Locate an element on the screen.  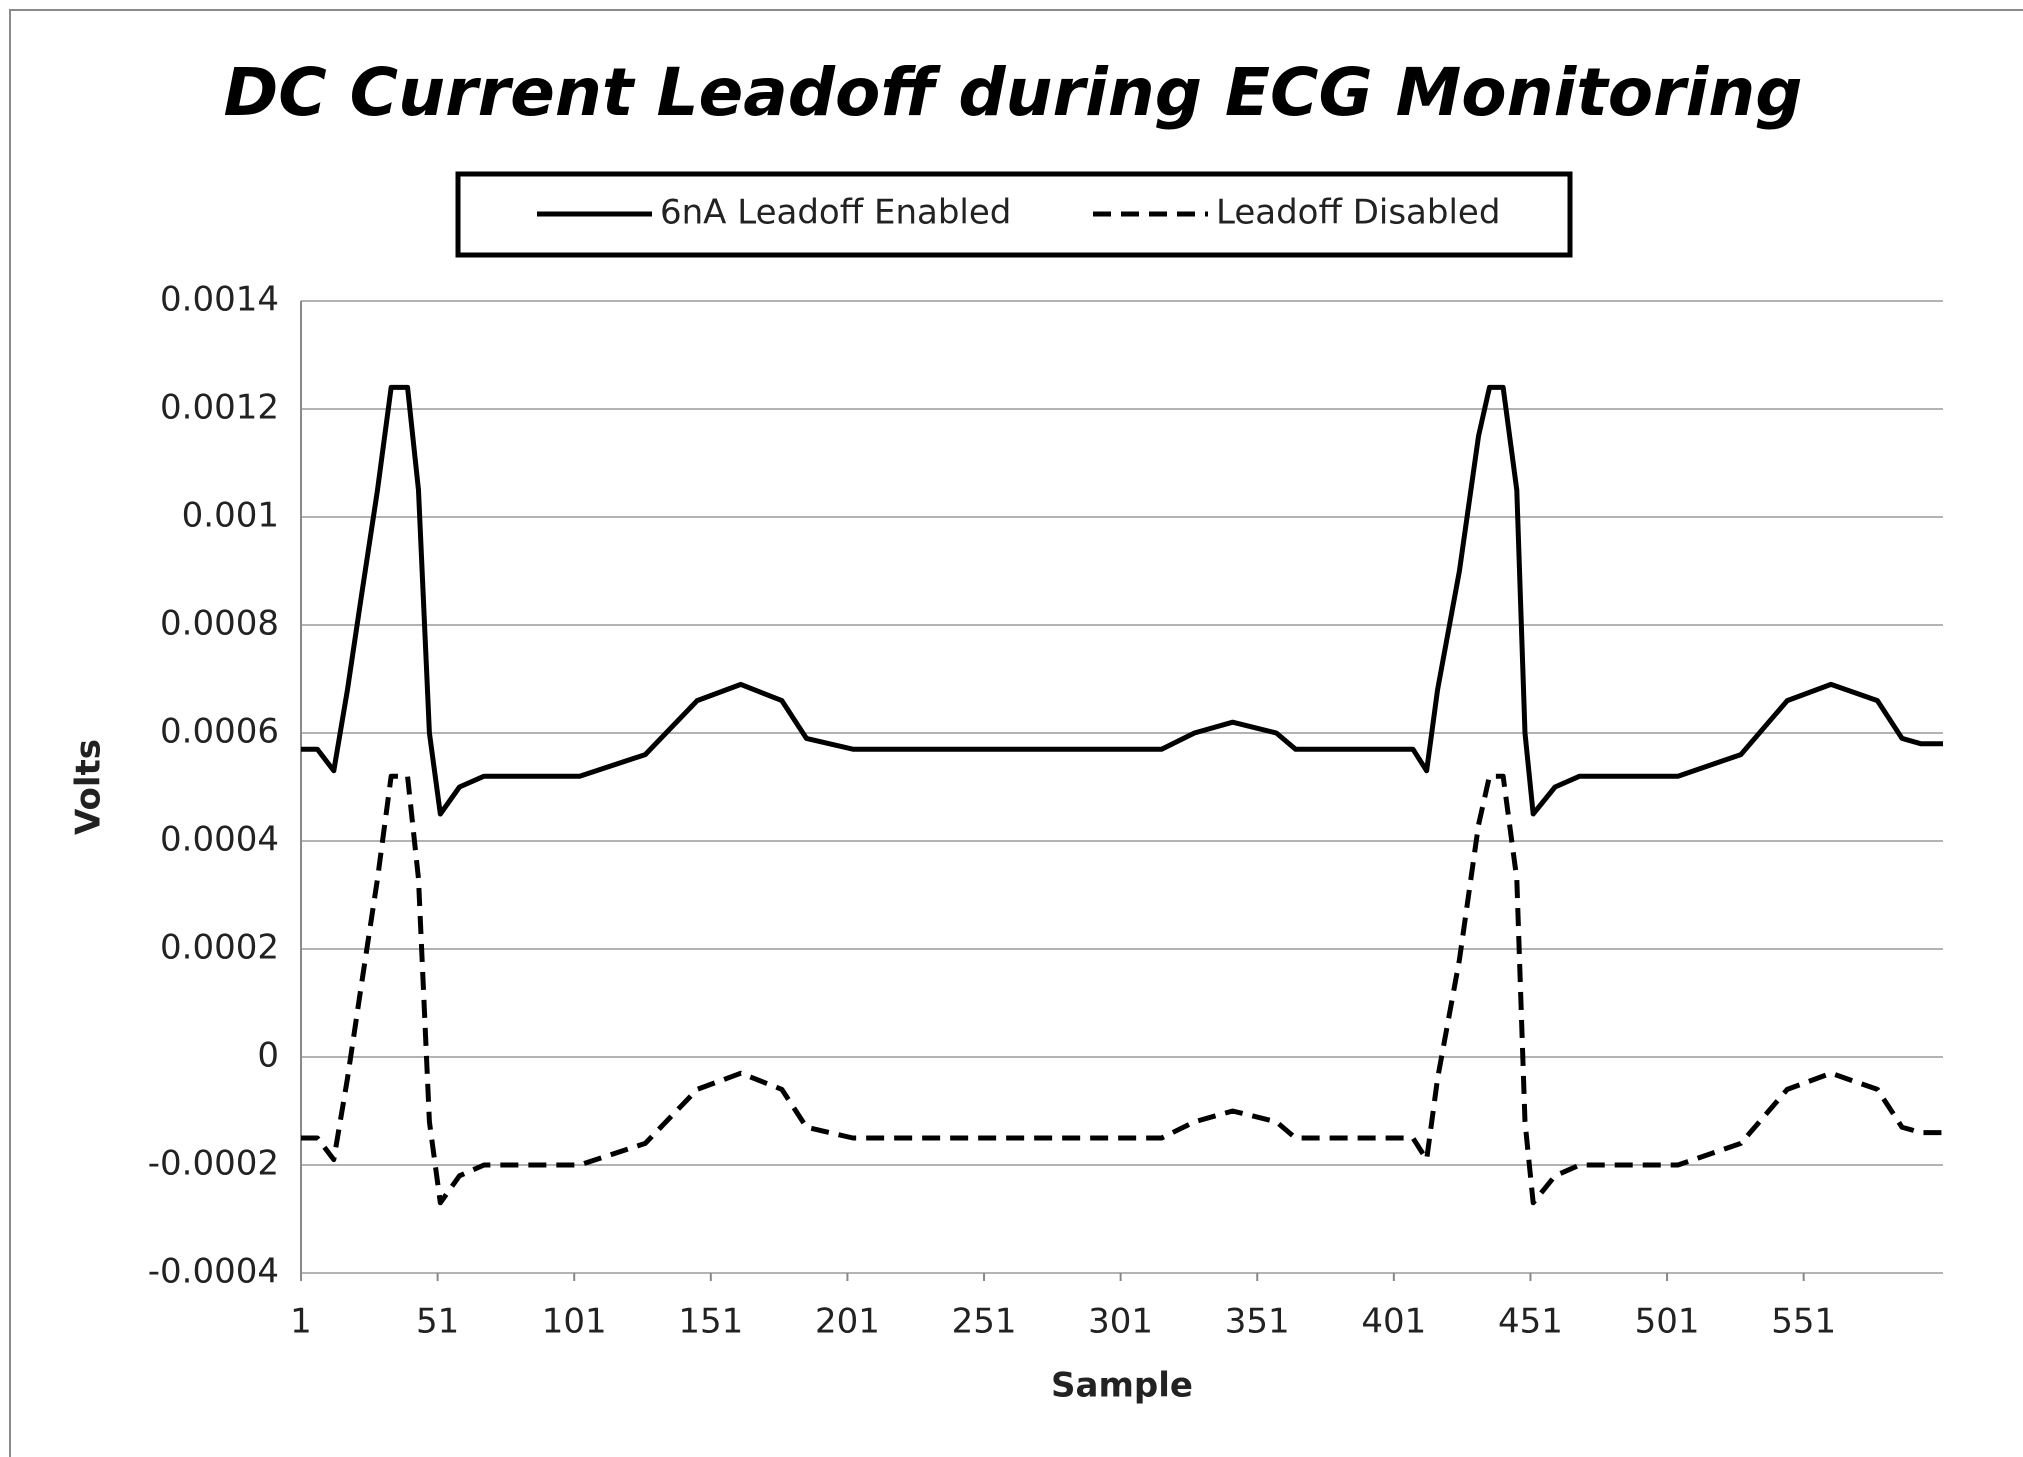
x-tick-label: 301 is located at coordinates (1120, 1322).